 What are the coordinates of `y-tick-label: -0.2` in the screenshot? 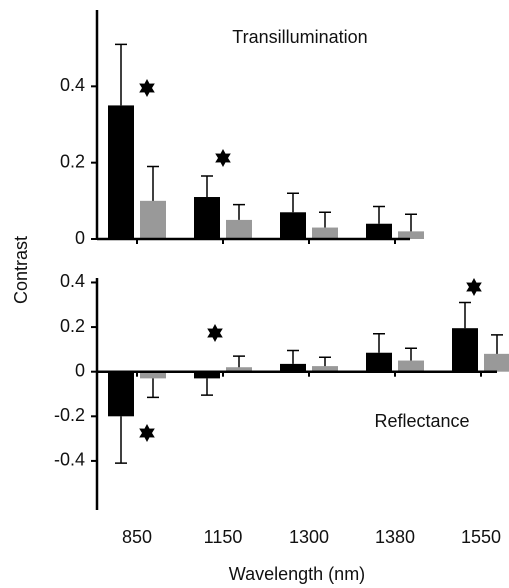 It's located at (69, 415).